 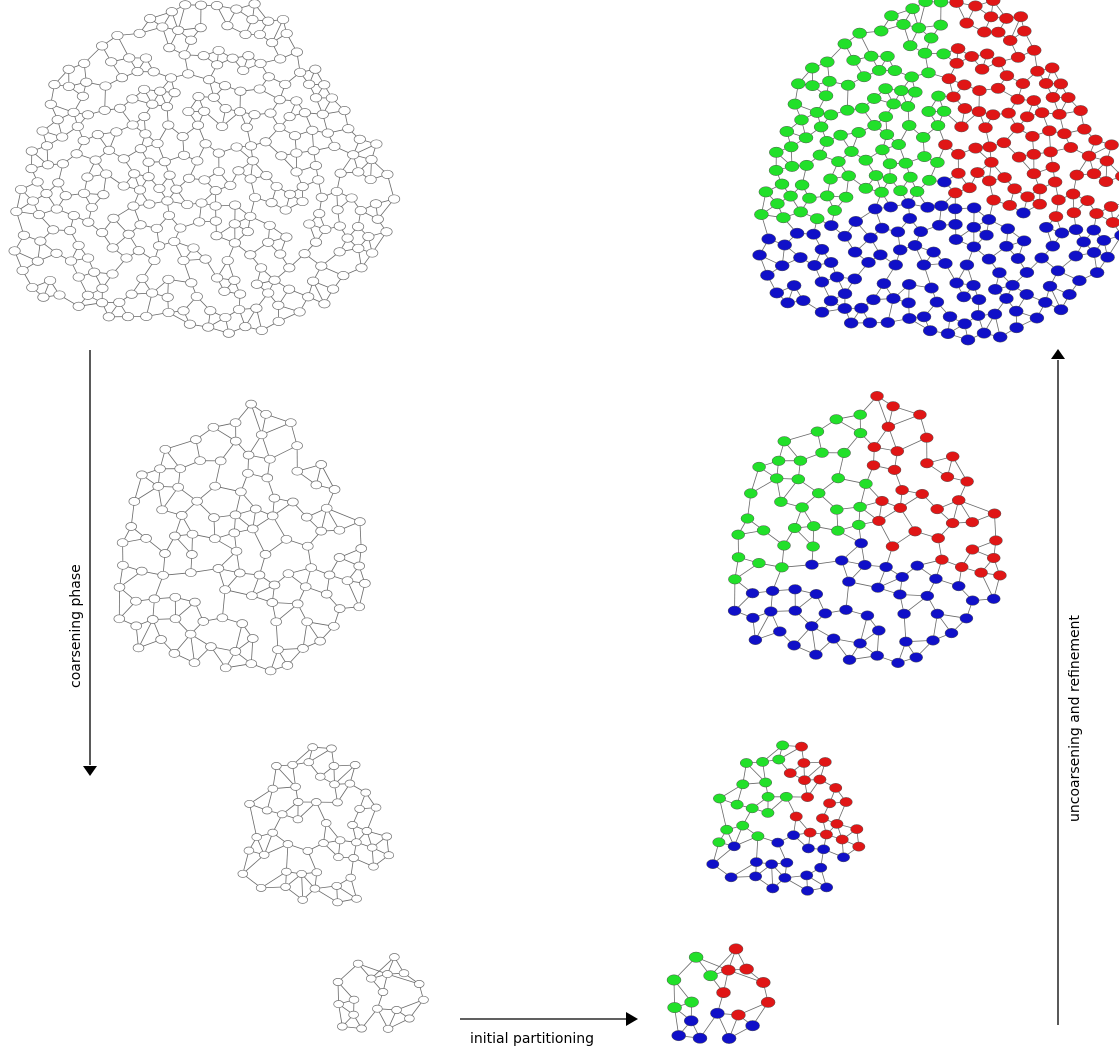 I want to click on initial-partitioning-label: initial partitioning, so click(x=532, y=1039).